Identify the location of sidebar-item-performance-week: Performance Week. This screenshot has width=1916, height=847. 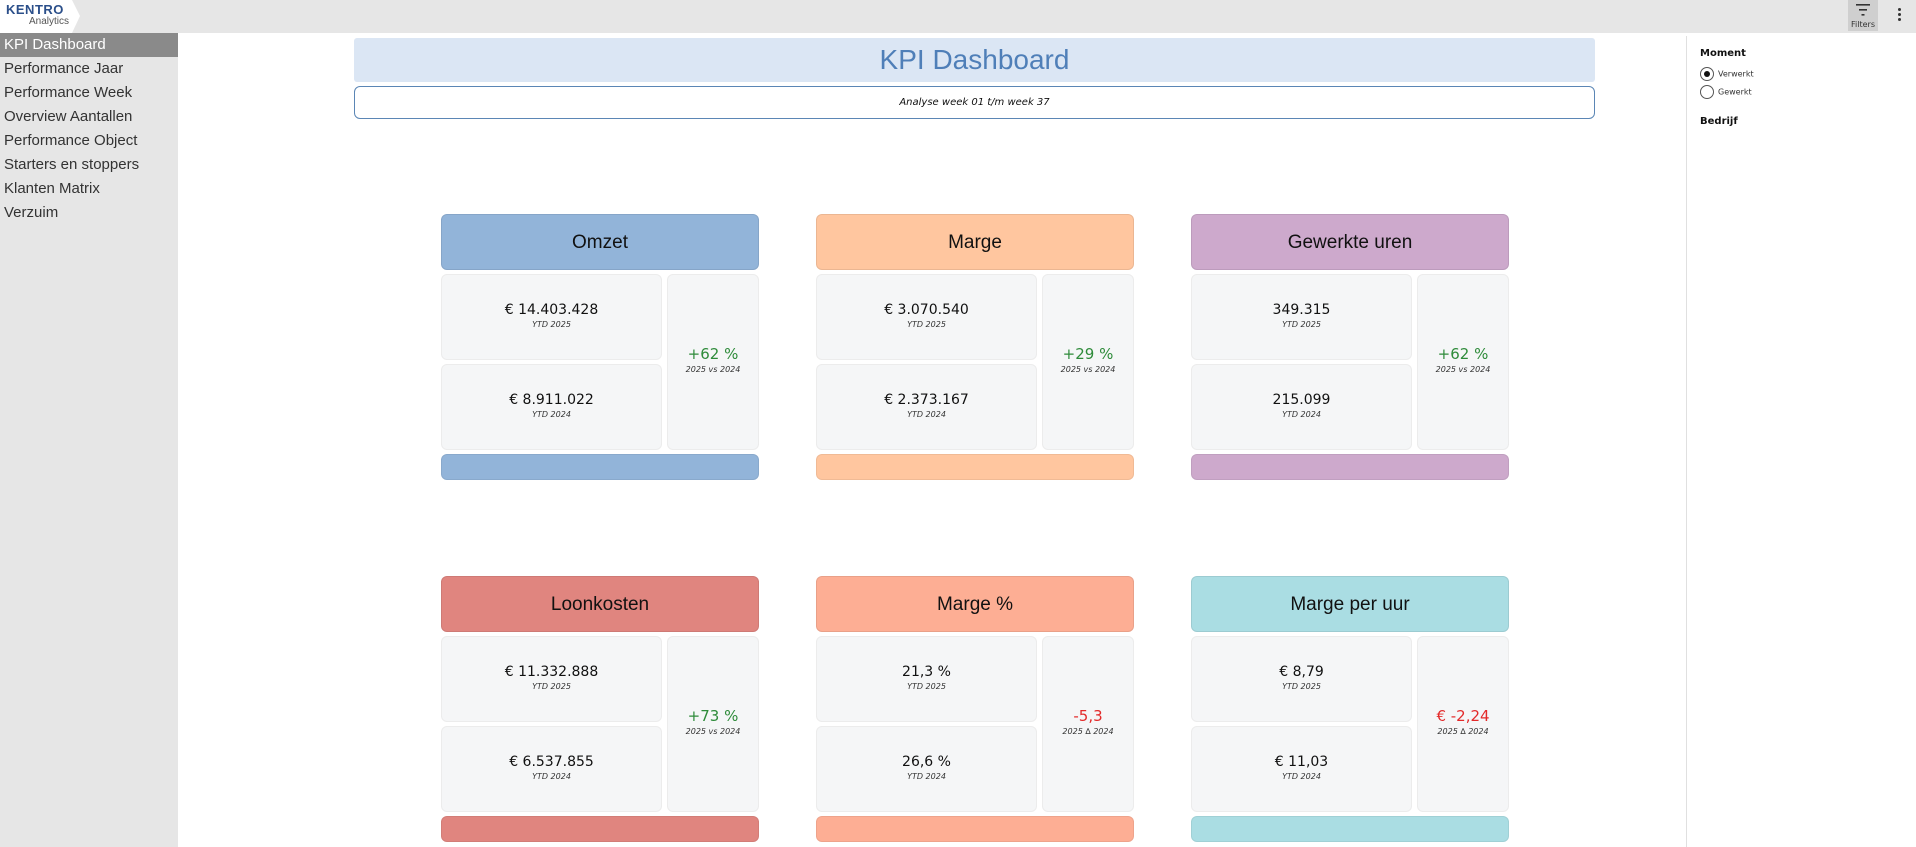
(68, 92).